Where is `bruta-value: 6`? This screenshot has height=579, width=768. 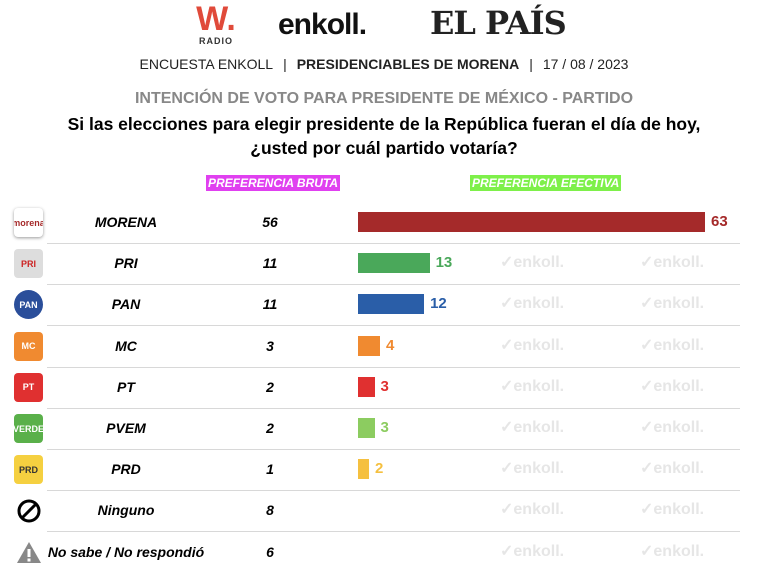 bruta-value: 6 is located at coordinates (270, 551).